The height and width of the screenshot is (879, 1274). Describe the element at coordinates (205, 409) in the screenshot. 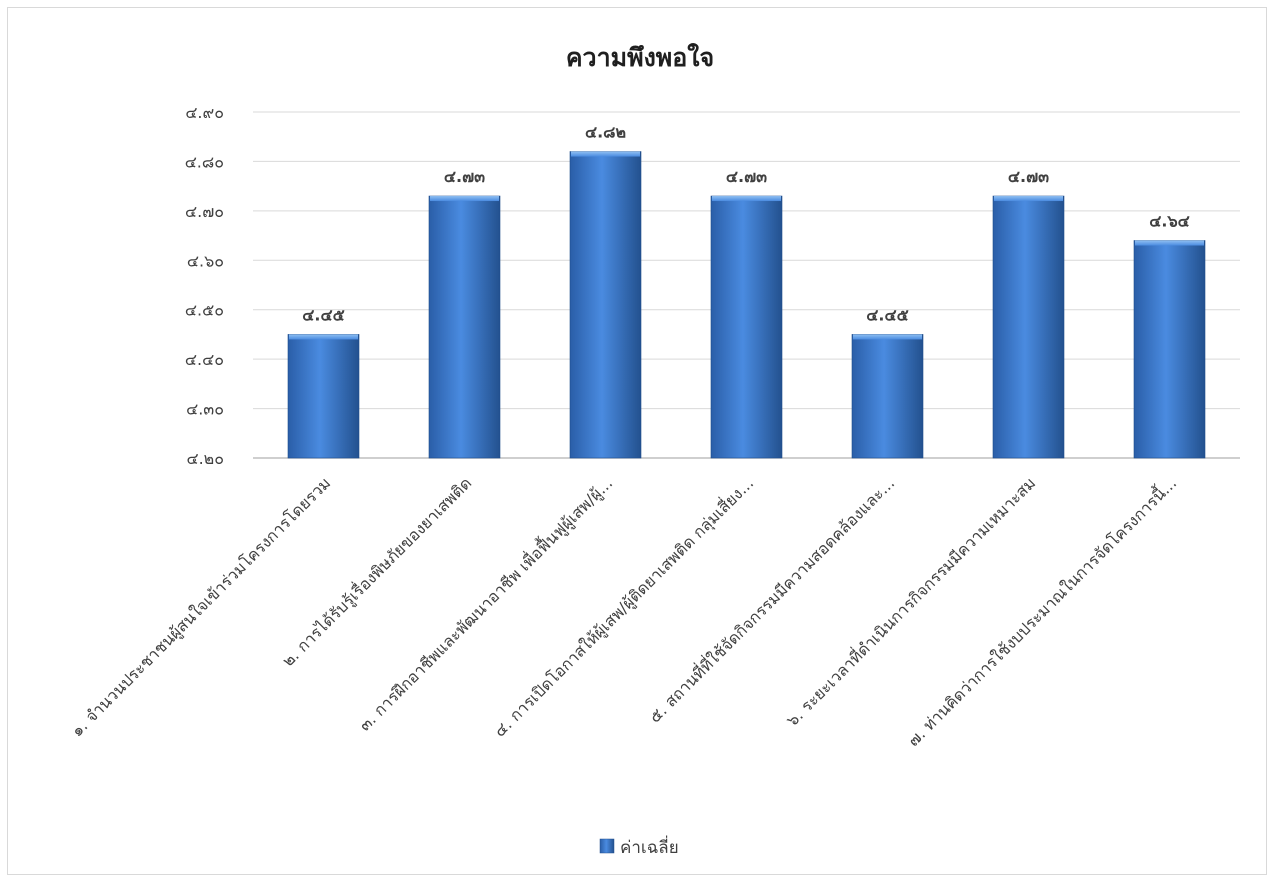

I see `y-tick-label: ๔.๓๐` at that location.